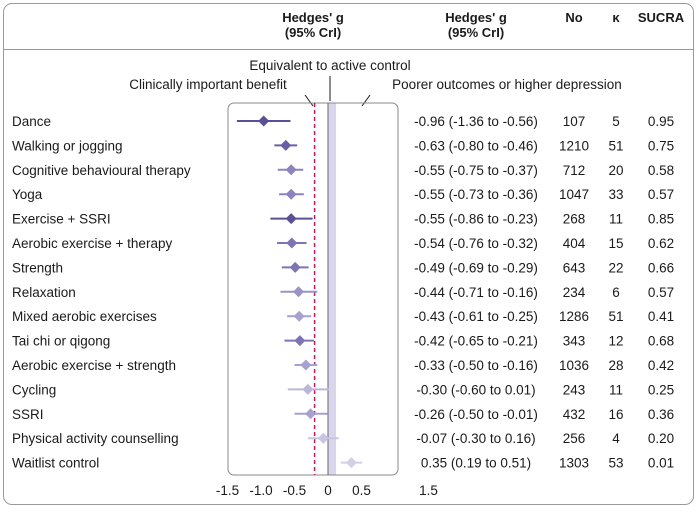  What do you see at coordinates (44, 292) in the screenshot?
I see `row-label: Relaxation` at bounding box center [44, 292].